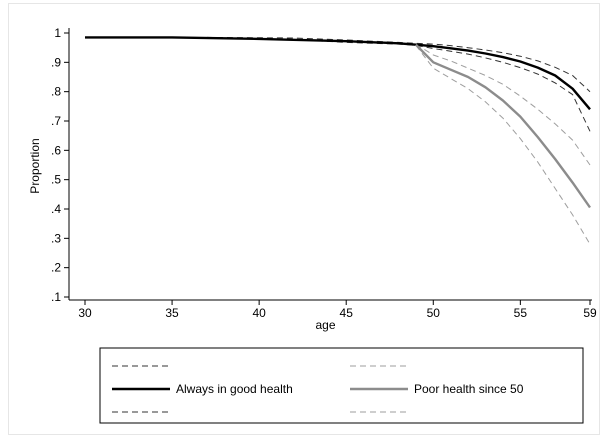 The height and width of the screenshot is (442, 603). I want to click on x-tick-label: 45, so click(347, 313).